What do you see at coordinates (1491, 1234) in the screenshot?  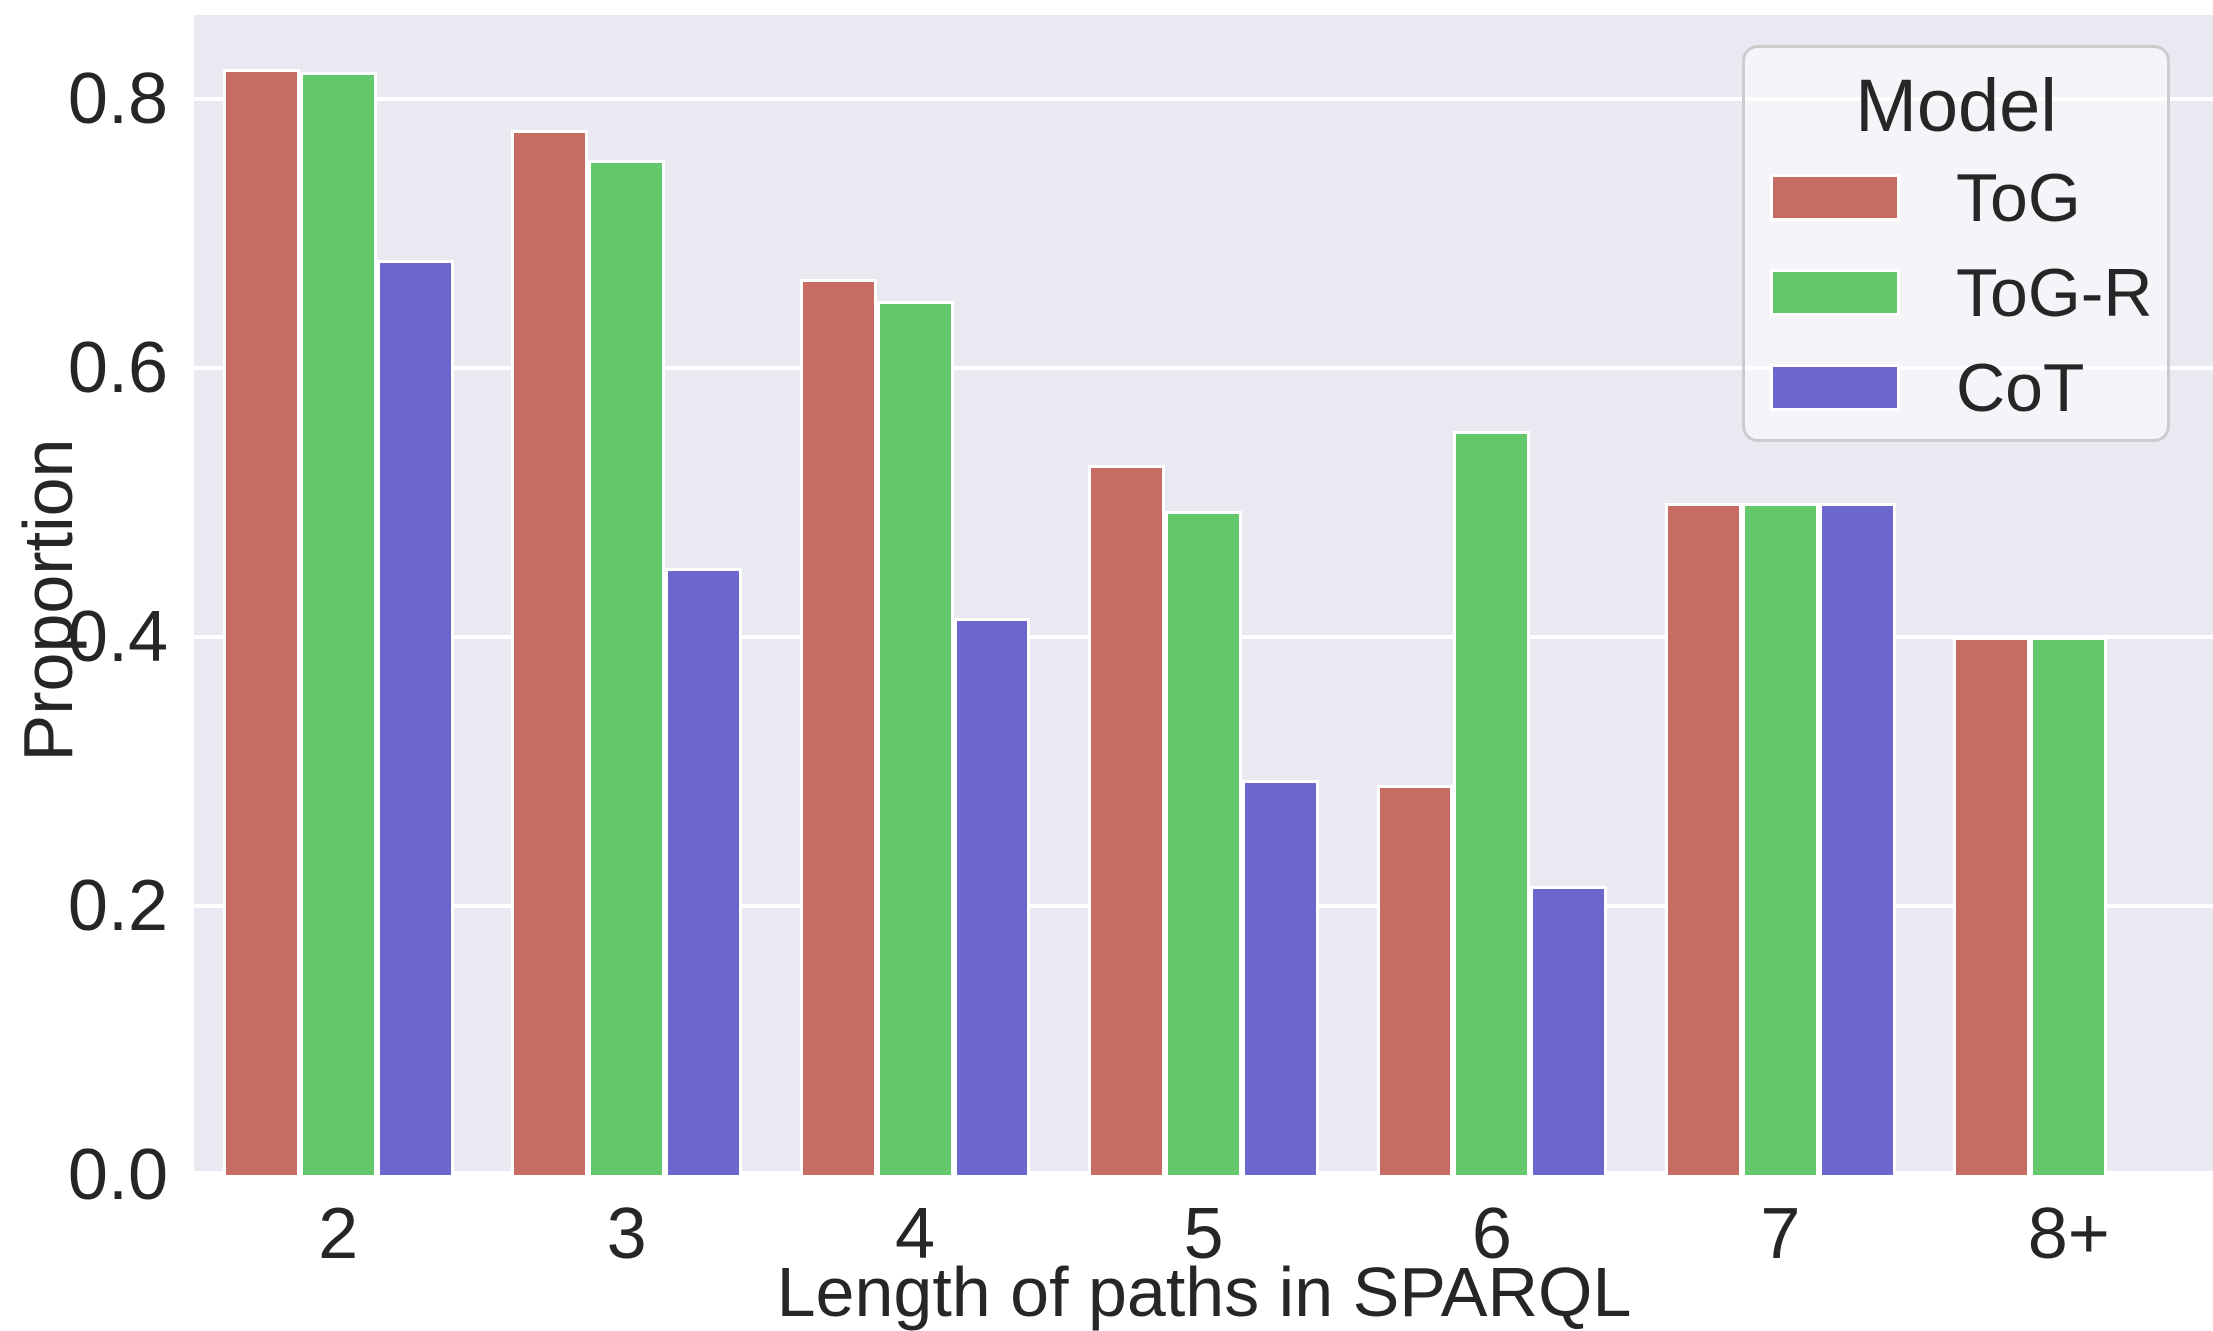 I see `x-tick-label-6: 6` at bounding box center [1491, 1234].